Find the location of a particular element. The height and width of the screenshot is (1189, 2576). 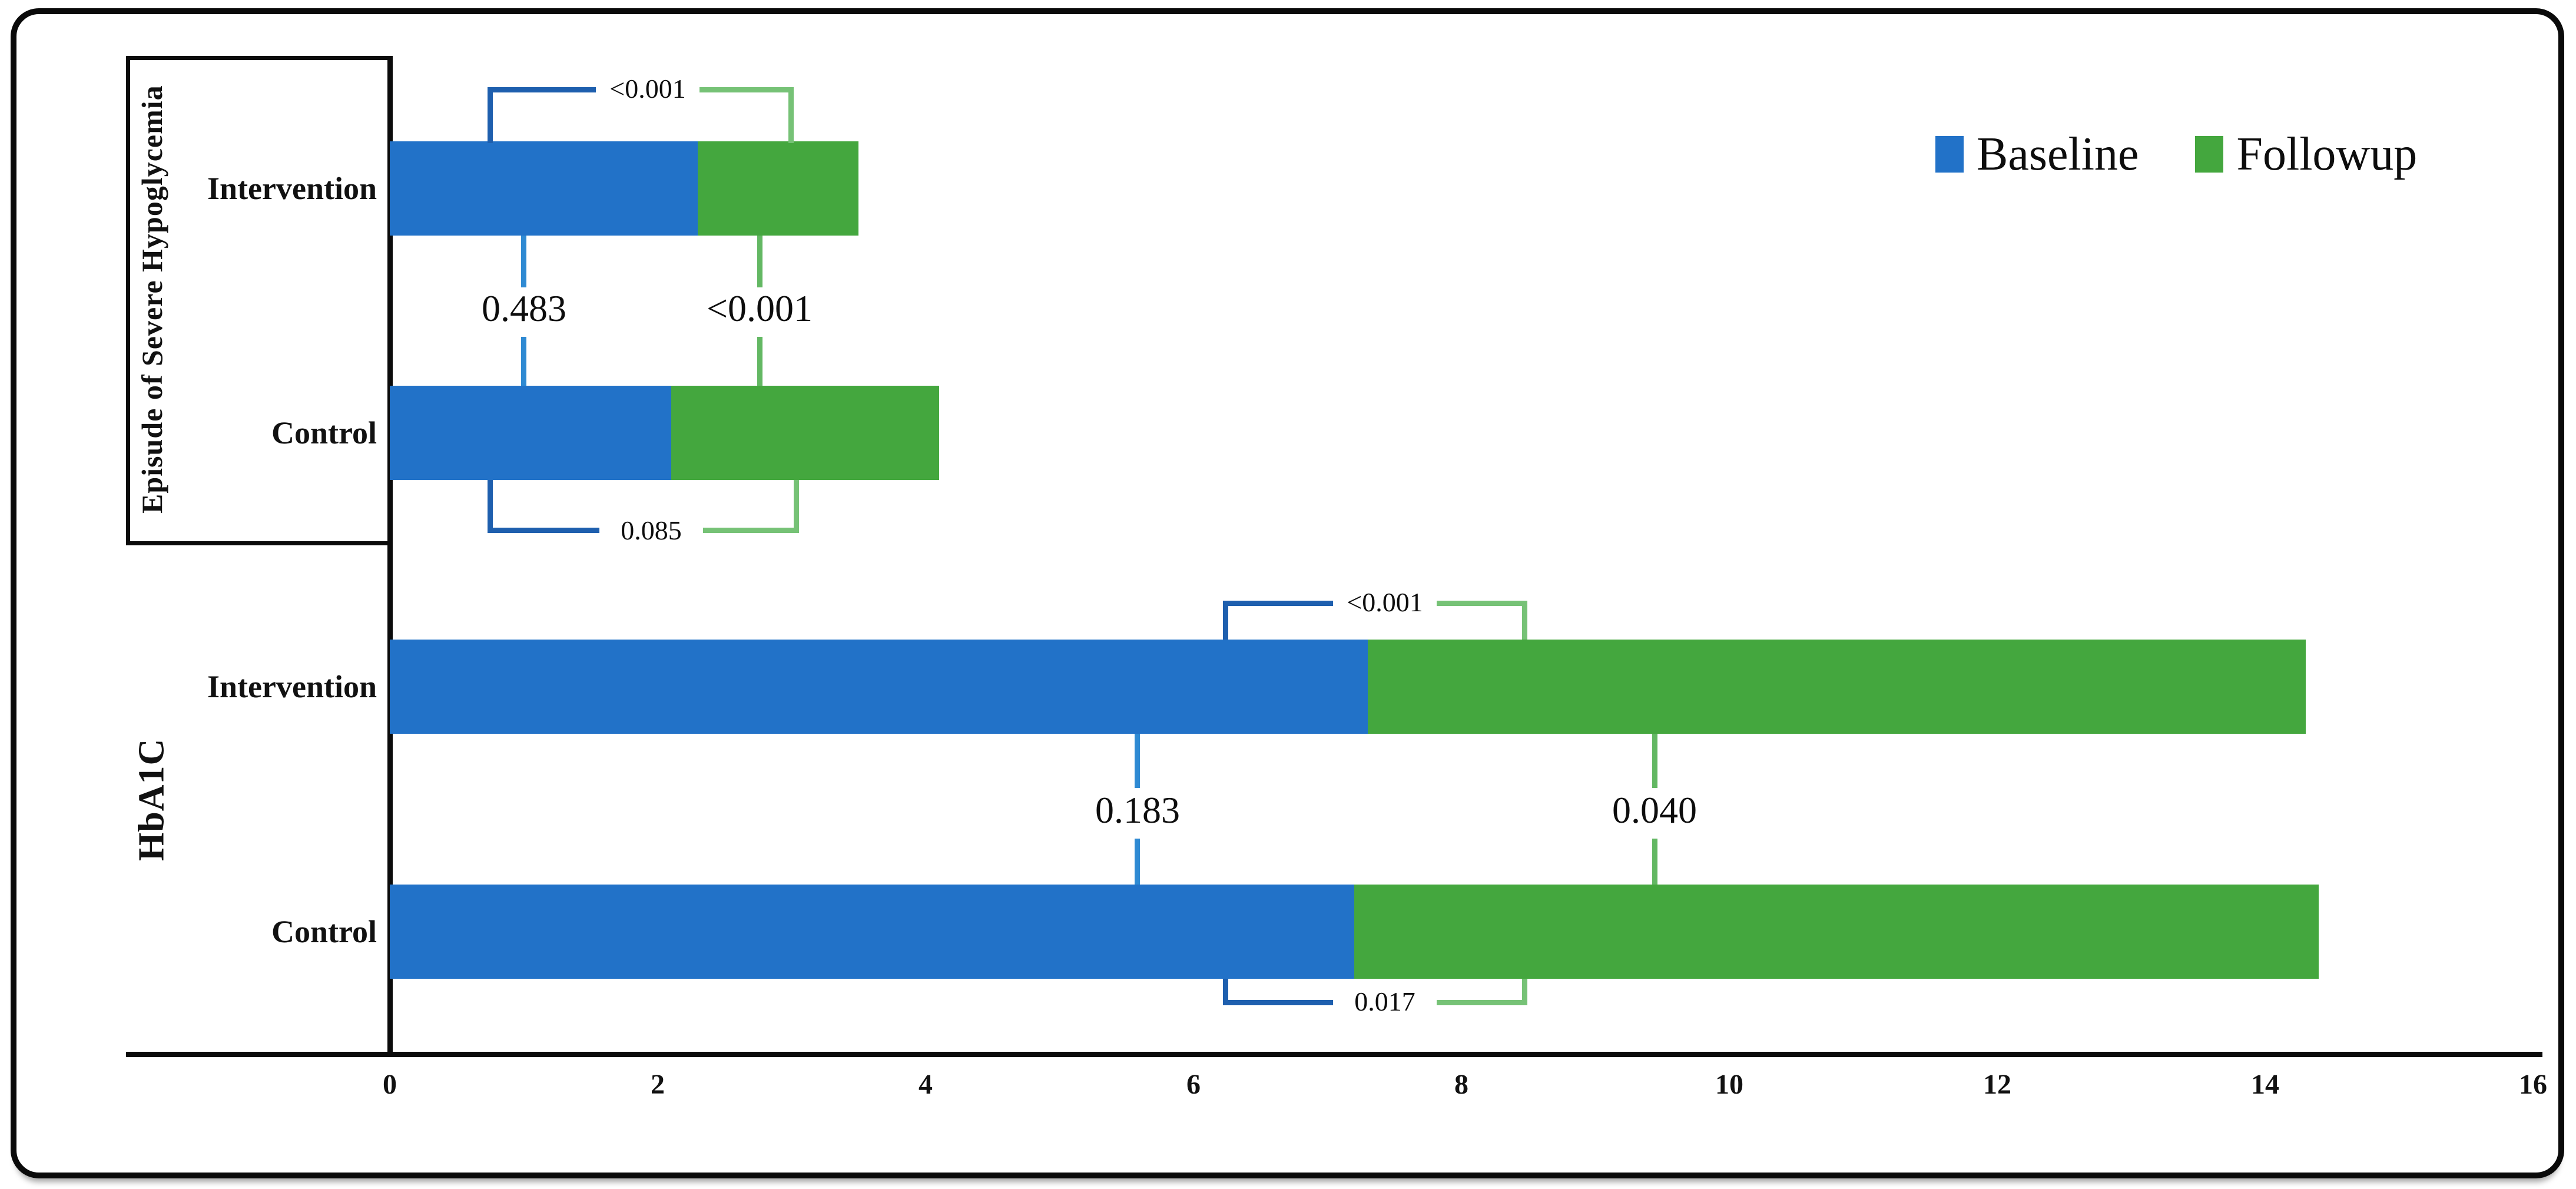

legend-label-followup: Followup is located at coordinates (2327, 154).